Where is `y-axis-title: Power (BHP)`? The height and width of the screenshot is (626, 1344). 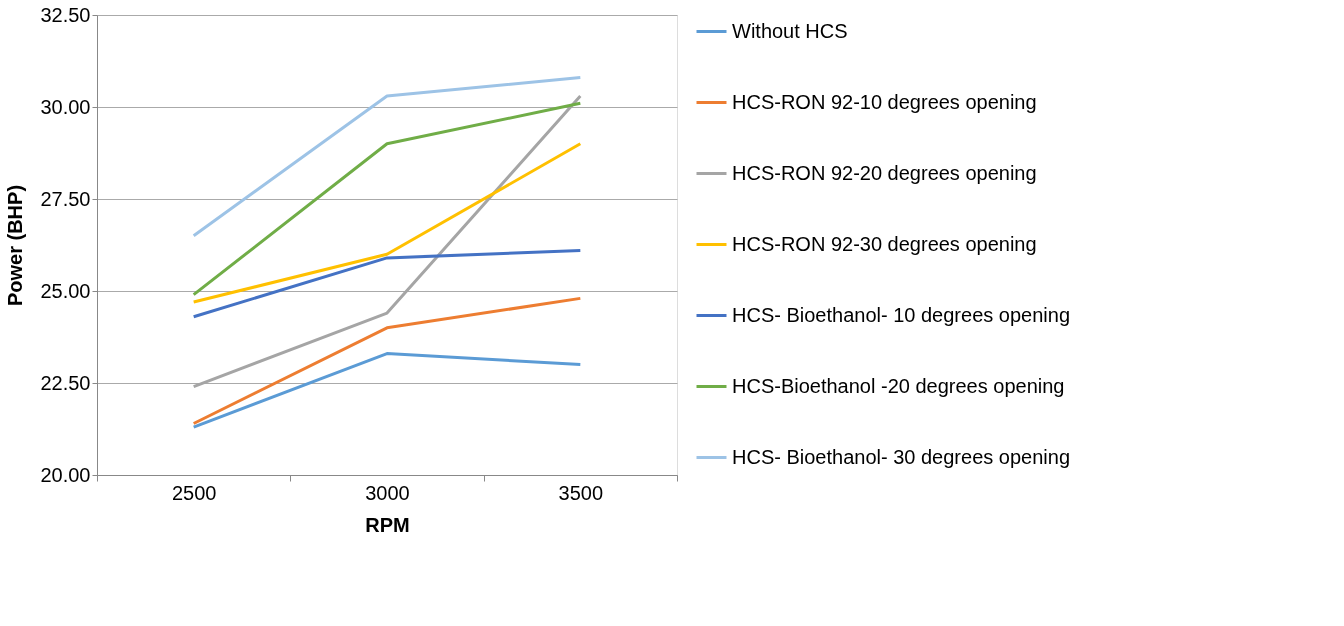
y-axis-title: Power (BHP) is located at coordinates (15, 245).